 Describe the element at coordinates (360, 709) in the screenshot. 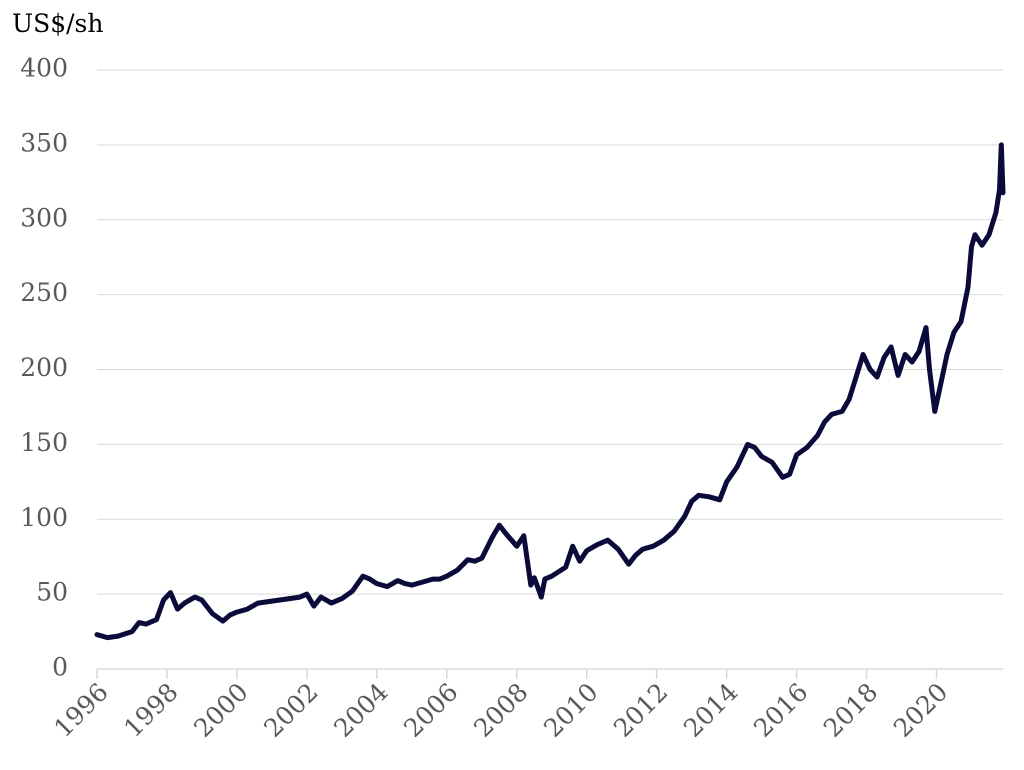

I see `x-tick-label: 2004` at that location.